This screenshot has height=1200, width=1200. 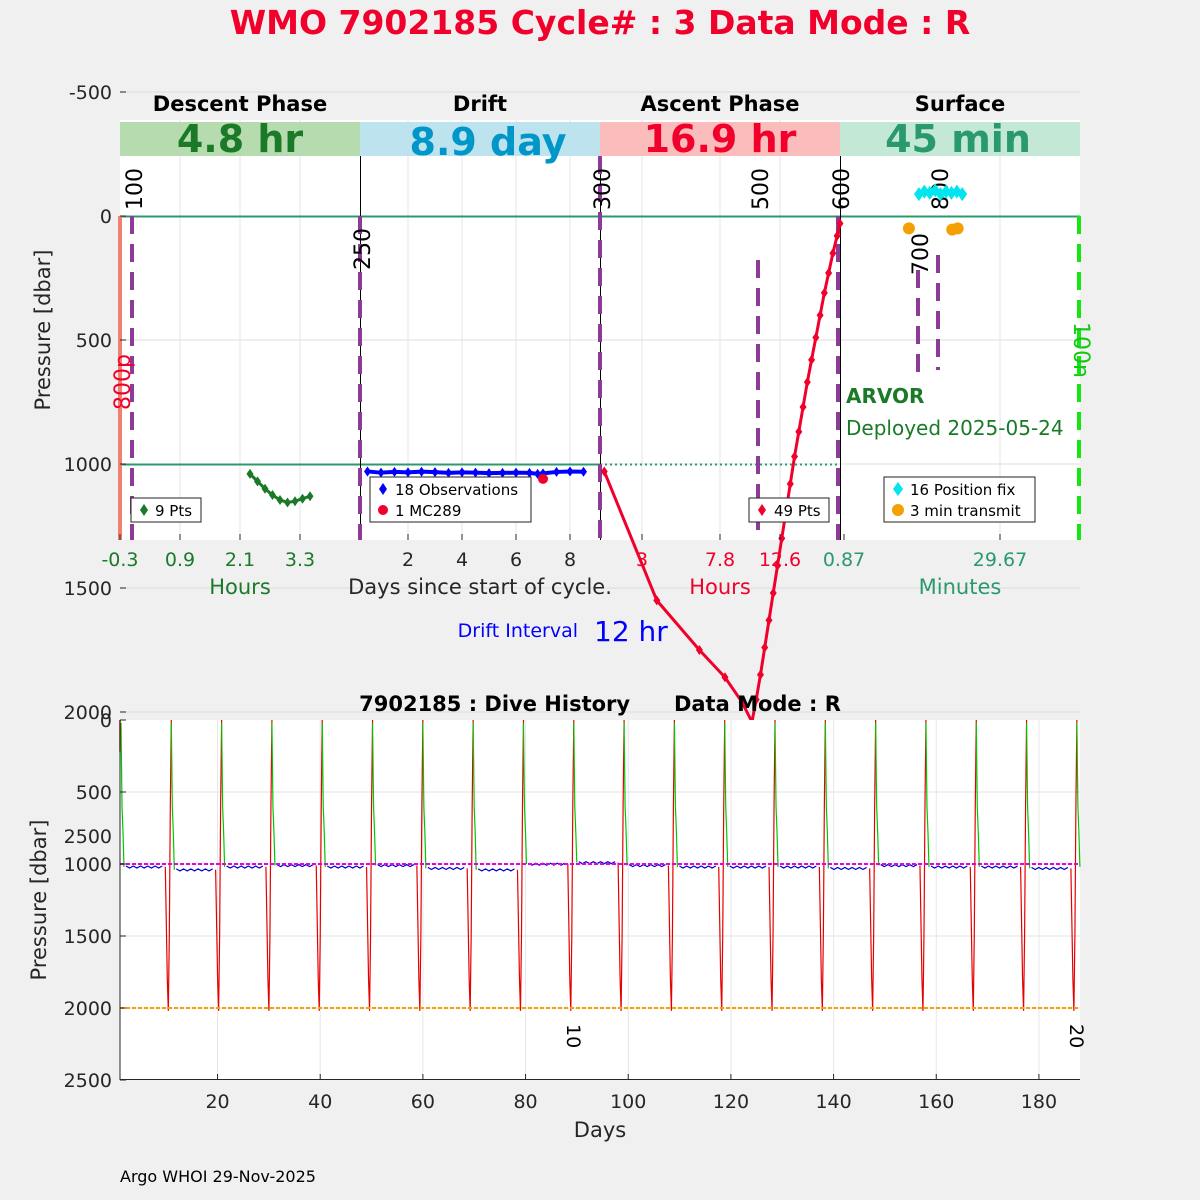 I want to click on drift-legend-label: 18 Observations, so click(x=456, y=490).